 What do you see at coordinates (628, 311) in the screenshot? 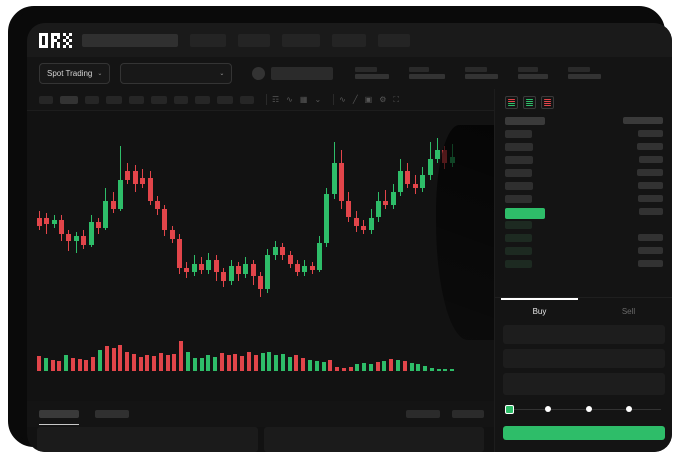
I see `tab-sell: Sell` at bounding box center [628, 311].